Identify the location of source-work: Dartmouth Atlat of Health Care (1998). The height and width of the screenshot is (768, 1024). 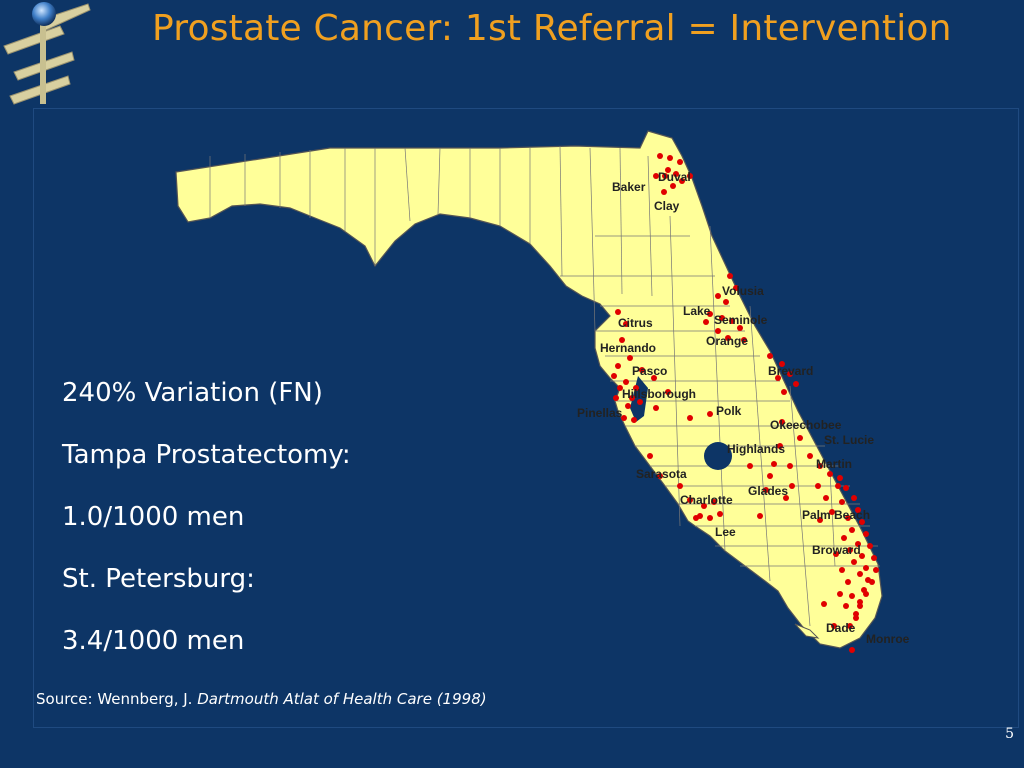
(342, 699).